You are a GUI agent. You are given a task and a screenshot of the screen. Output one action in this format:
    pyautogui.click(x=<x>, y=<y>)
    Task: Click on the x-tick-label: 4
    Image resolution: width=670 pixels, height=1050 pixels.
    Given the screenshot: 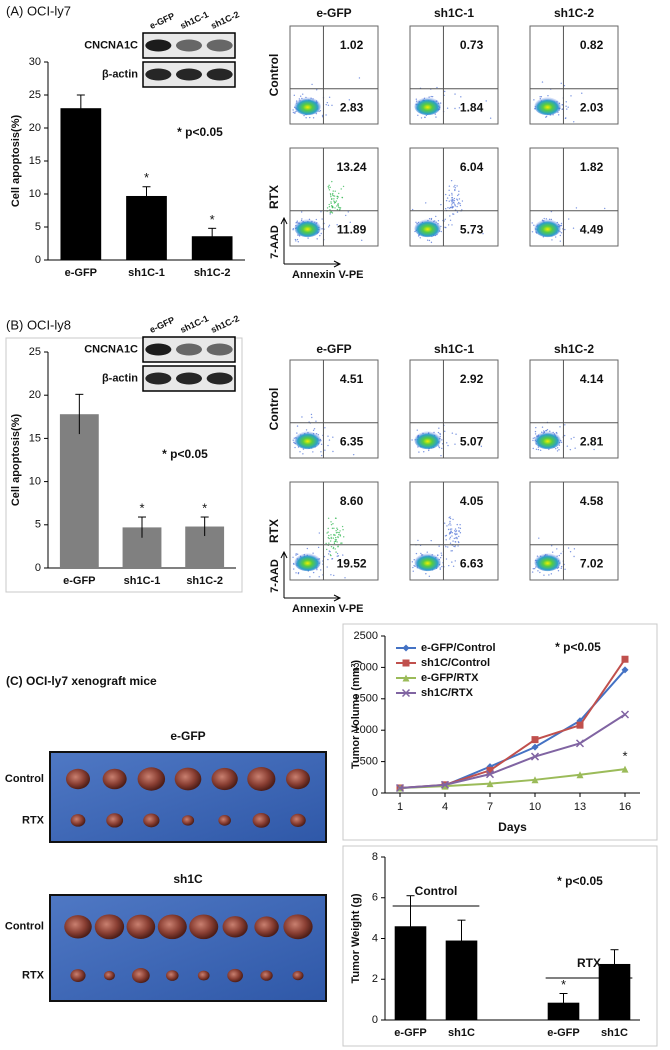 What is the action you would take?
    pyautogui.click(x=445, y=807)
    